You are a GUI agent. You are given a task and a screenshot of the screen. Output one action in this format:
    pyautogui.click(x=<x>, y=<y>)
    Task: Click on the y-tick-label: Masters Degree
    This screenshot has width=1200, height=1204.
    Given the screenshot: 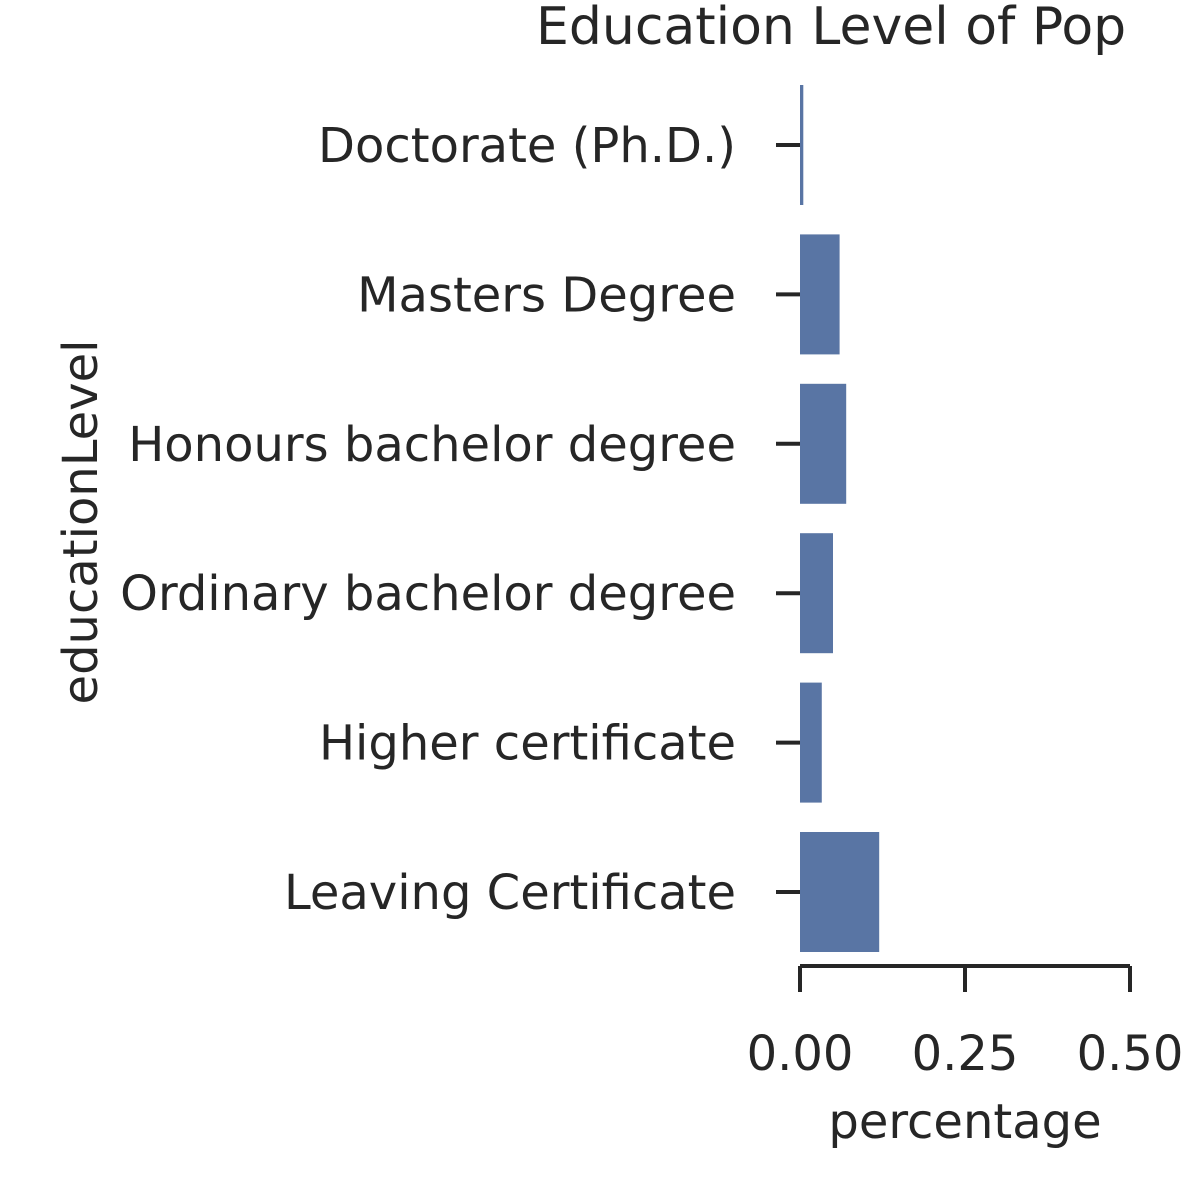 What is the action you would take?
    pyautogui.click(x=546, y=295)
    